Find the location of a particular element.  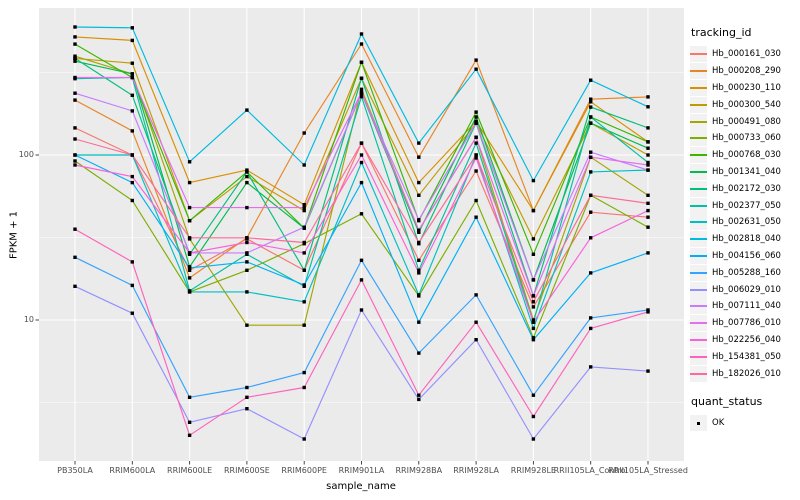

legend-item: Hb_002818_040 is located at coordinates (745, 239).